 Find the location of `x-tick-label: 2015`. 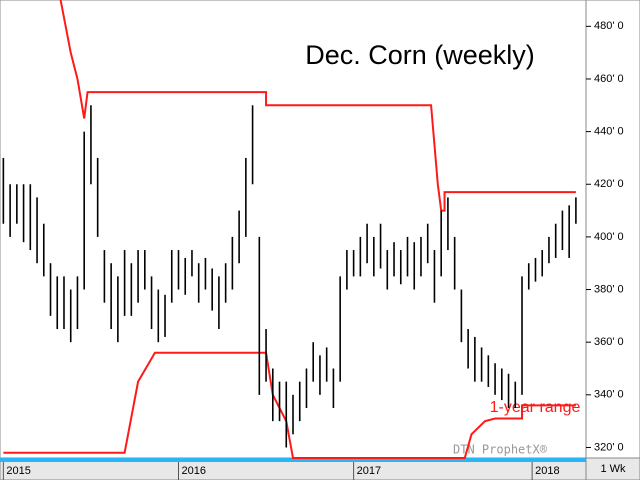

x-tick-label: 2015 is located at coordinates (18, 471).